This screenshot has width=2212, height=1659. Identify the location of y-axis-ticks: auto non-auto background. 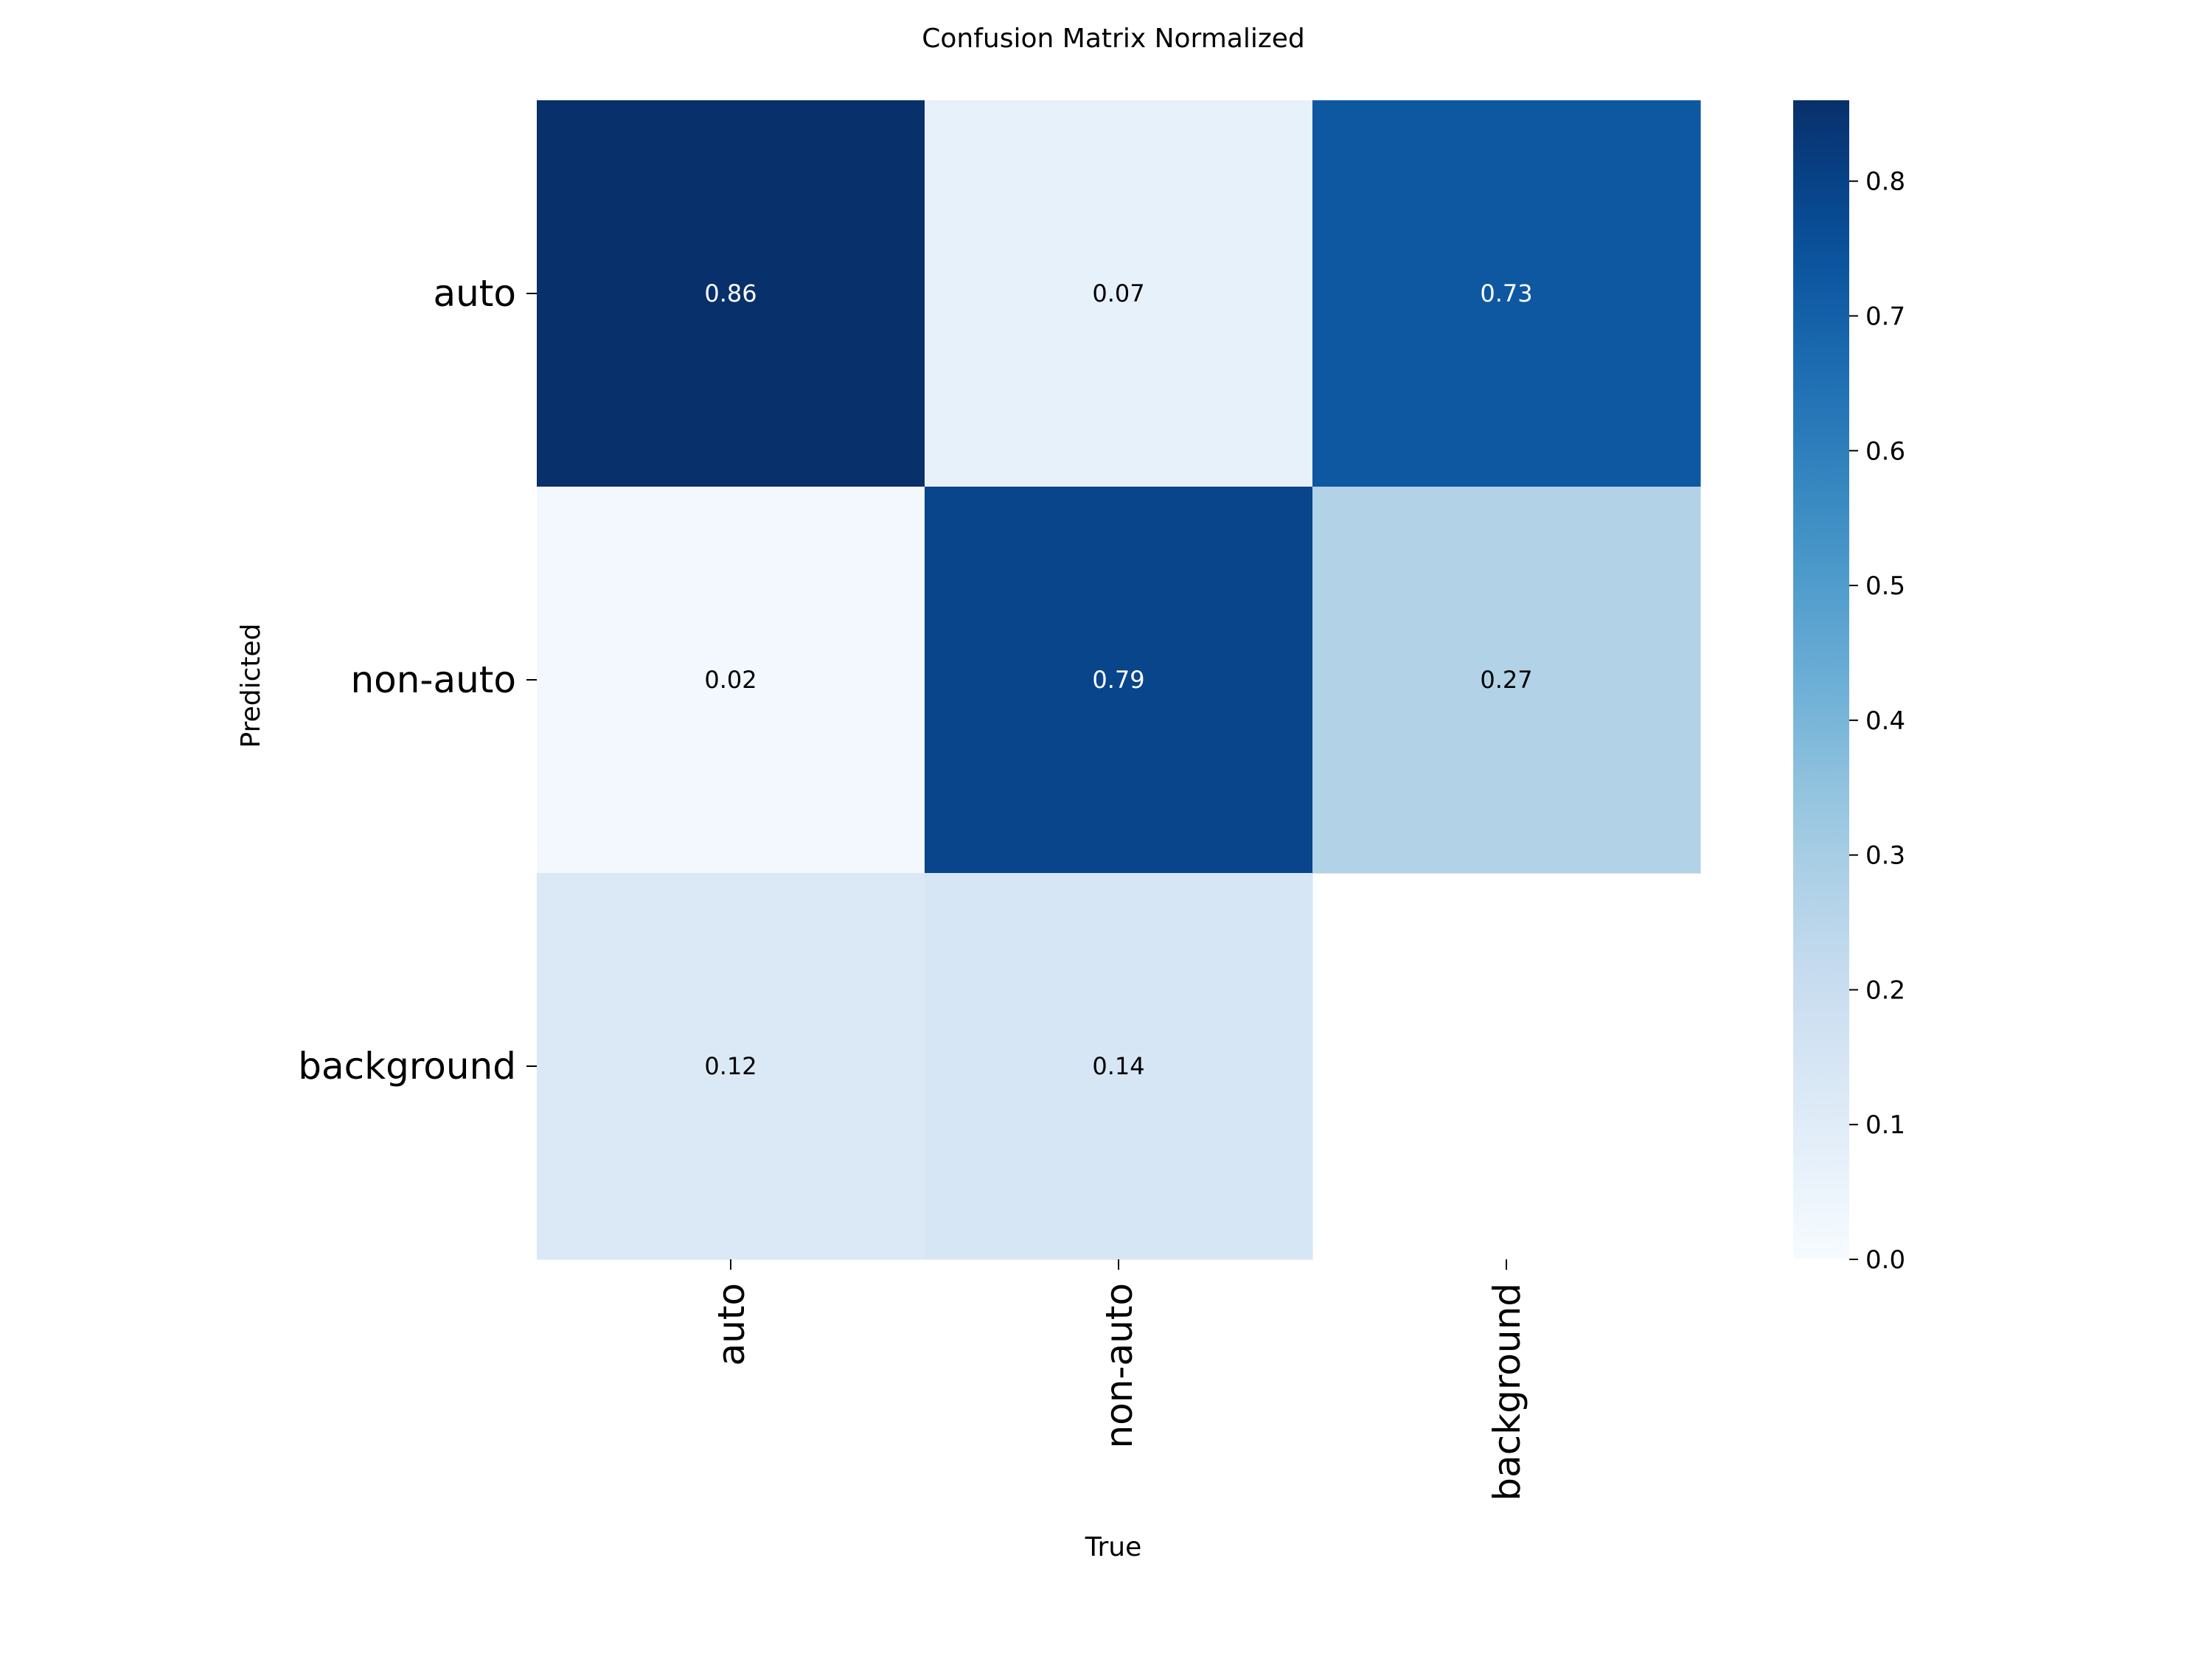
(417, 680).